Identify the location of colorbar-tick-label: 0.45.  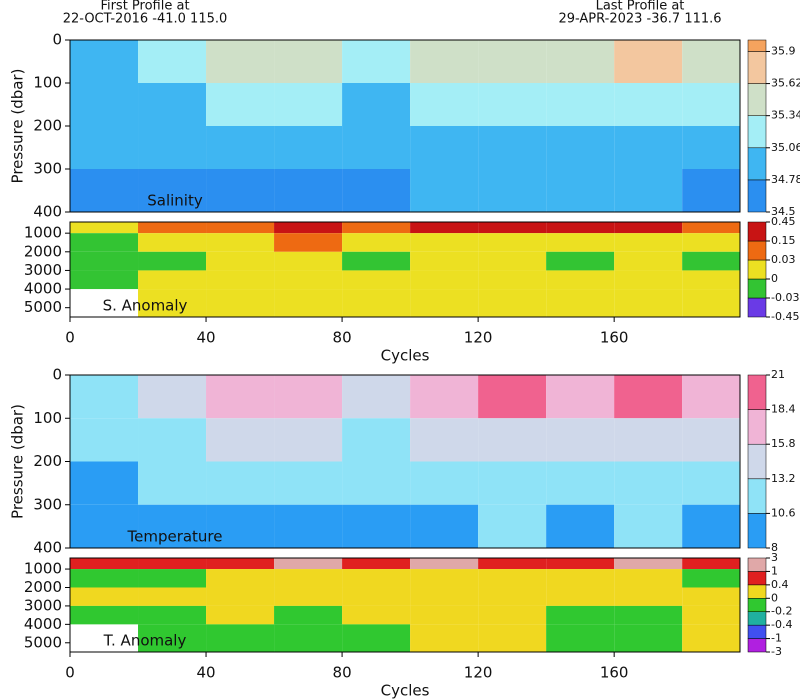
(783, 221).